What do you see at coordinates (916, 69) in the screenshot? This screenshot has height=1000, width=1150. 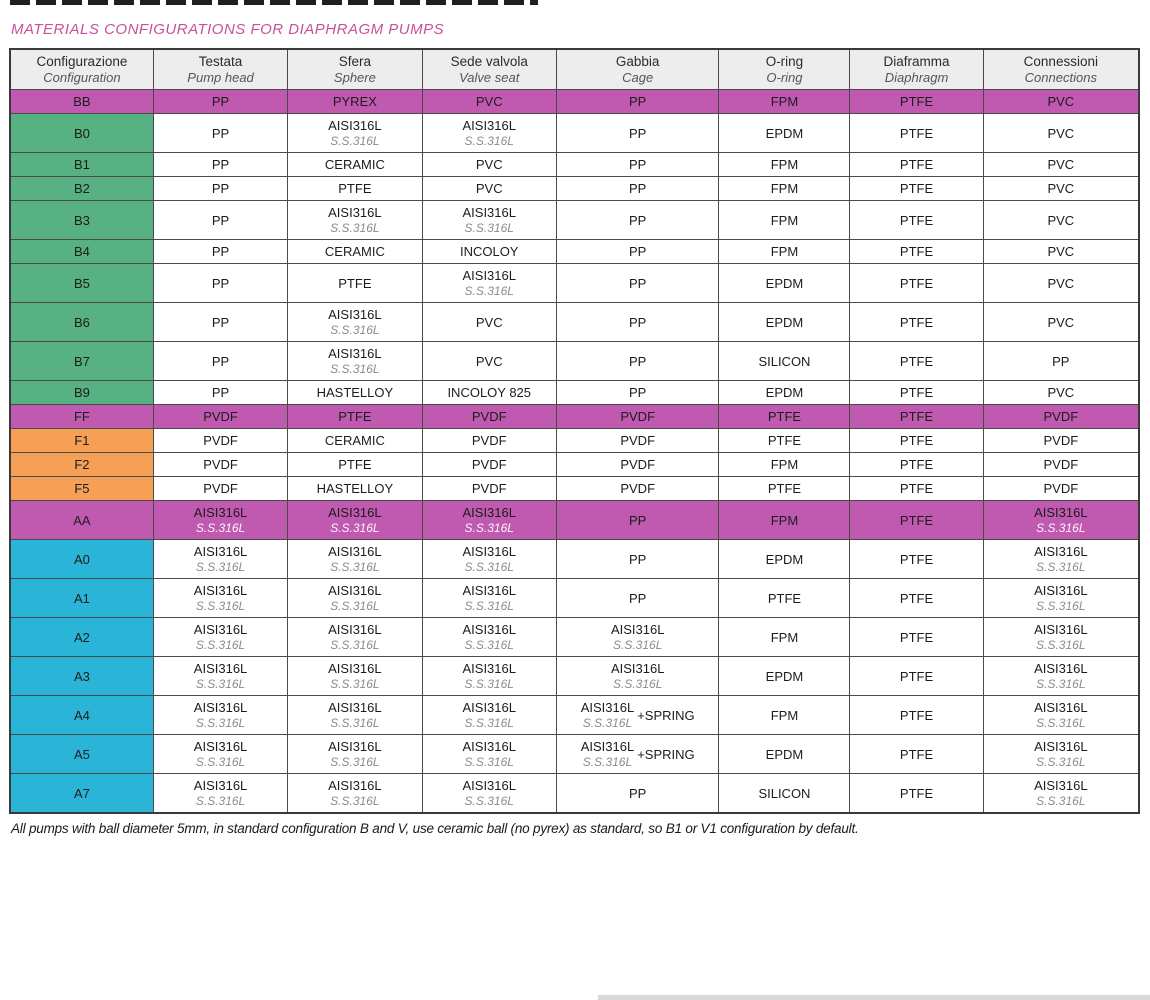 I see `column-header: Diaframma Diaphragm` at bounding box center [916, 69].